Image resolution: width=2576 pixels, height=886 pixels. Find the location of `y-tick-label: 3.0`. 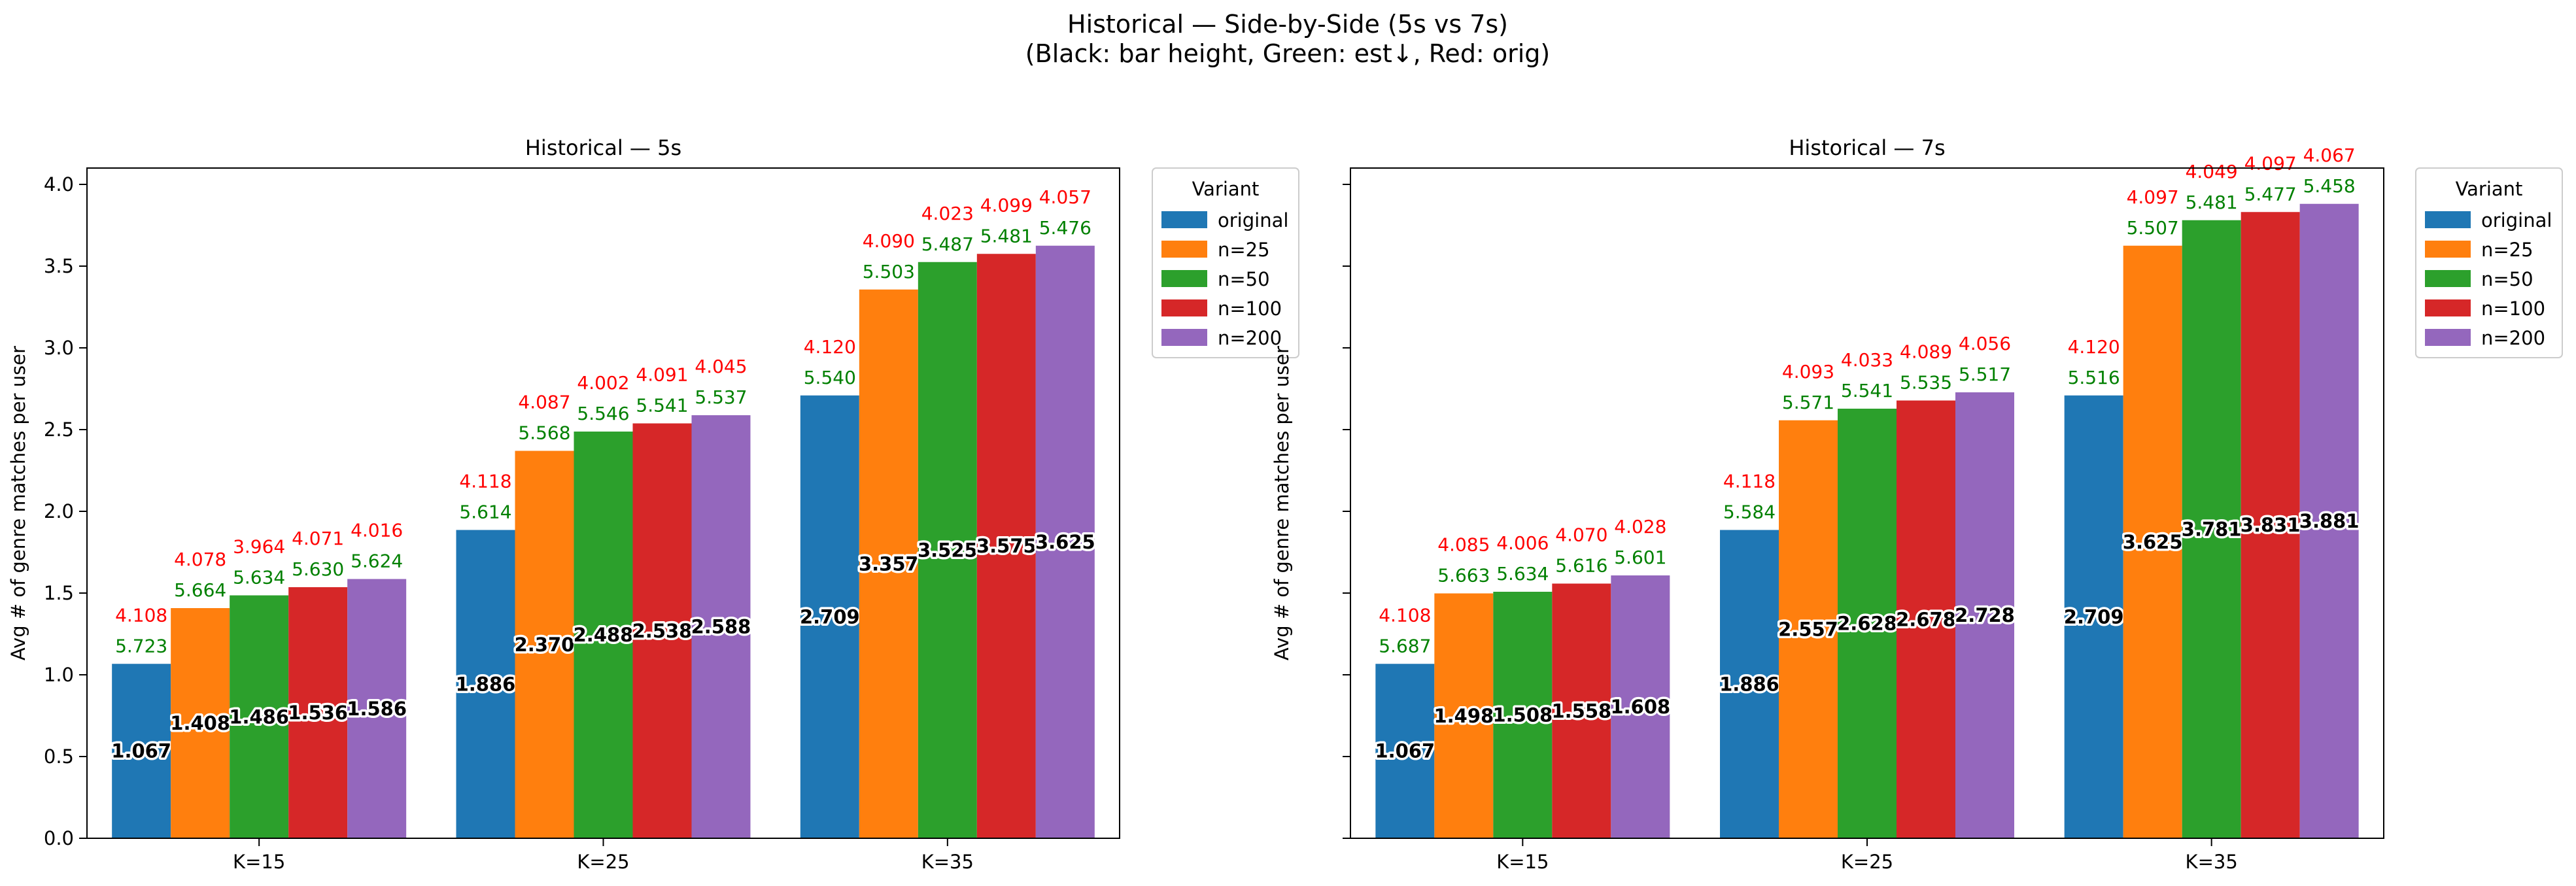

y-tick-label: 3.0 is located at coordinates (59, 348).